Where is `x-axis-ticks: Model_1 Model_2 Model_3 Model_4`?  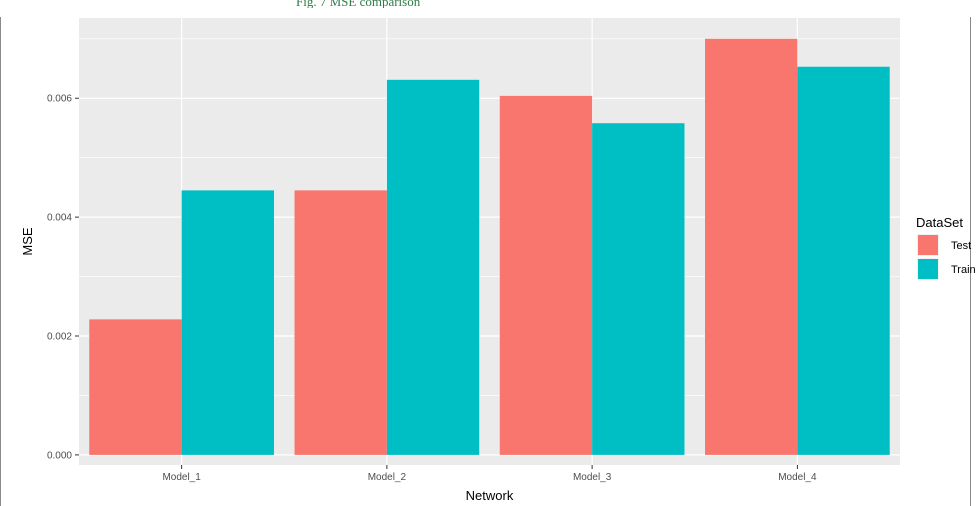 x-axis-ticks: Model_1 Model_2 Model_3 Model_4 is located at coordinates (489, 474).